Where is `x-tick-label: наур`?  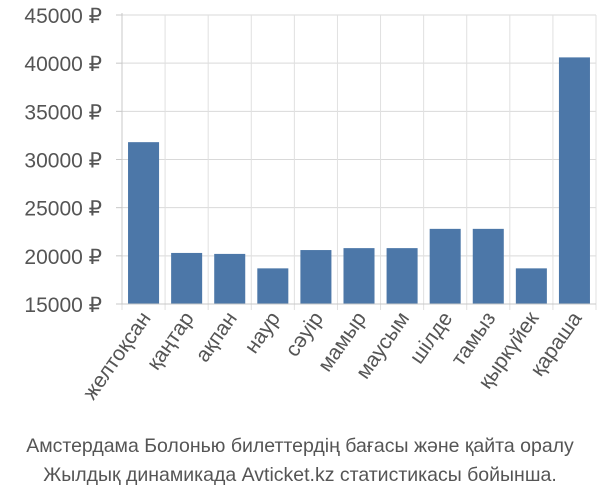
x-tick-label: наур is located at coordinates (262, 333).